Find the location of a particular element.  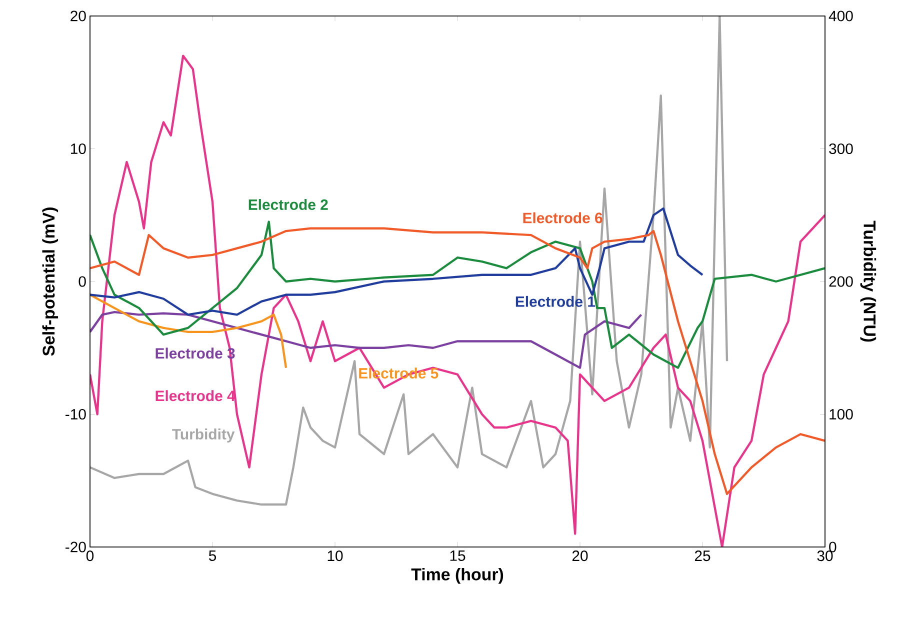

x-tick-label: 10 is located at coordinates (335, 556).